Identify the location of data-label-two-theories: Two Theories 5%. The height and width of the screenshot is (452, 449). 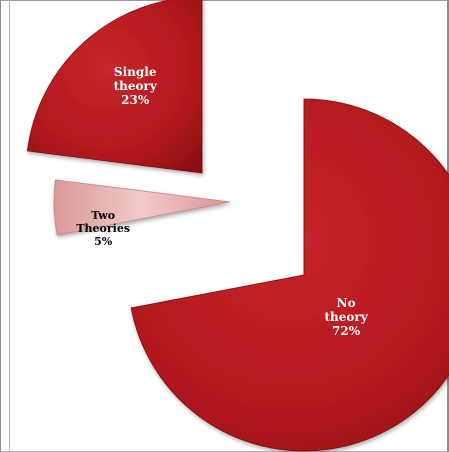
(103, 228).